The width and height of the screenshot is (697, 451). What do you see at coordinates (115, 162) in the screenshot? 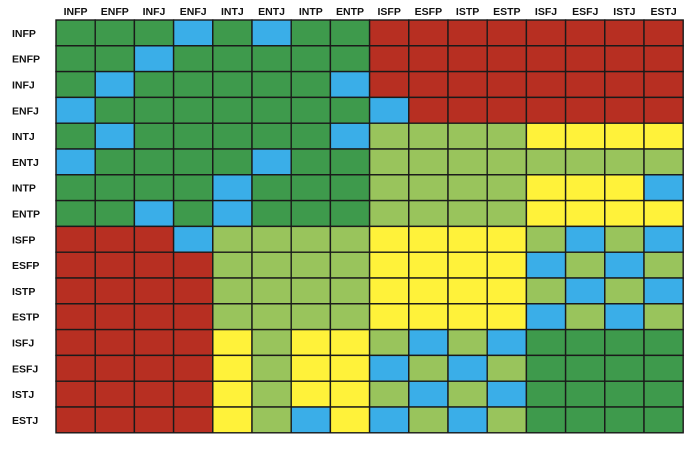
I see `cell-entj-enfp` at bounding box center [115, 162].